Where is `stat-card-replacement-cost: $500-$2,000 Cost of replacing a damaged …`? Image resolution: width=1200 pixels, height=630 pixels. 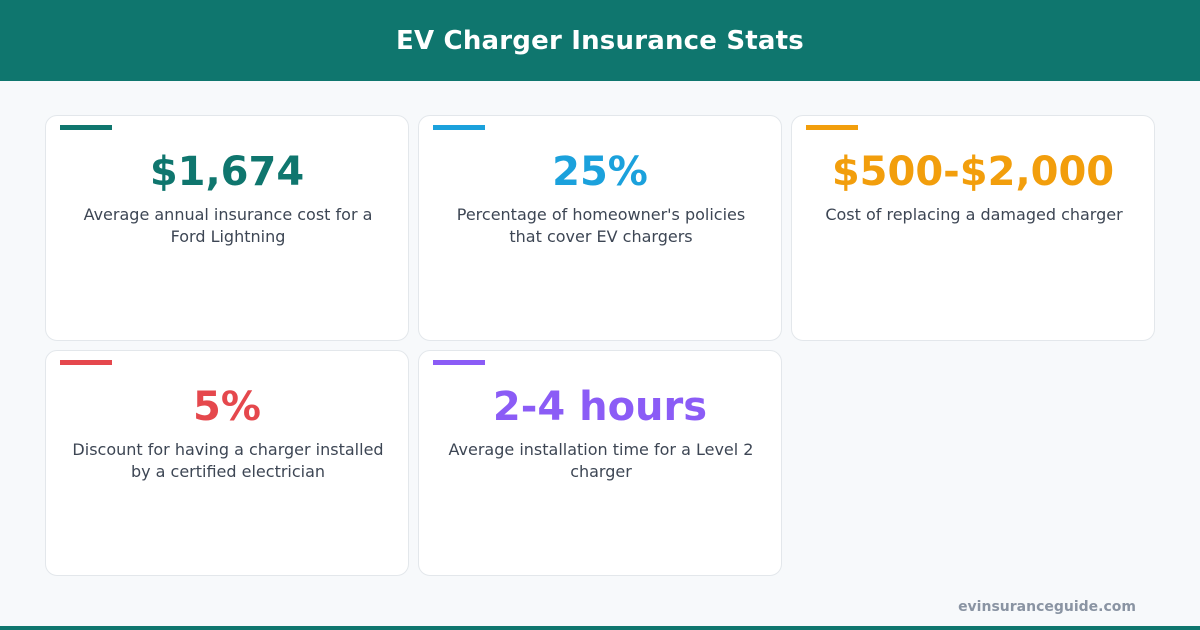
stat-card-replacement-cost: $500-$2,000 Cost of replacing a damaged … is located at coordinates (973, 228).